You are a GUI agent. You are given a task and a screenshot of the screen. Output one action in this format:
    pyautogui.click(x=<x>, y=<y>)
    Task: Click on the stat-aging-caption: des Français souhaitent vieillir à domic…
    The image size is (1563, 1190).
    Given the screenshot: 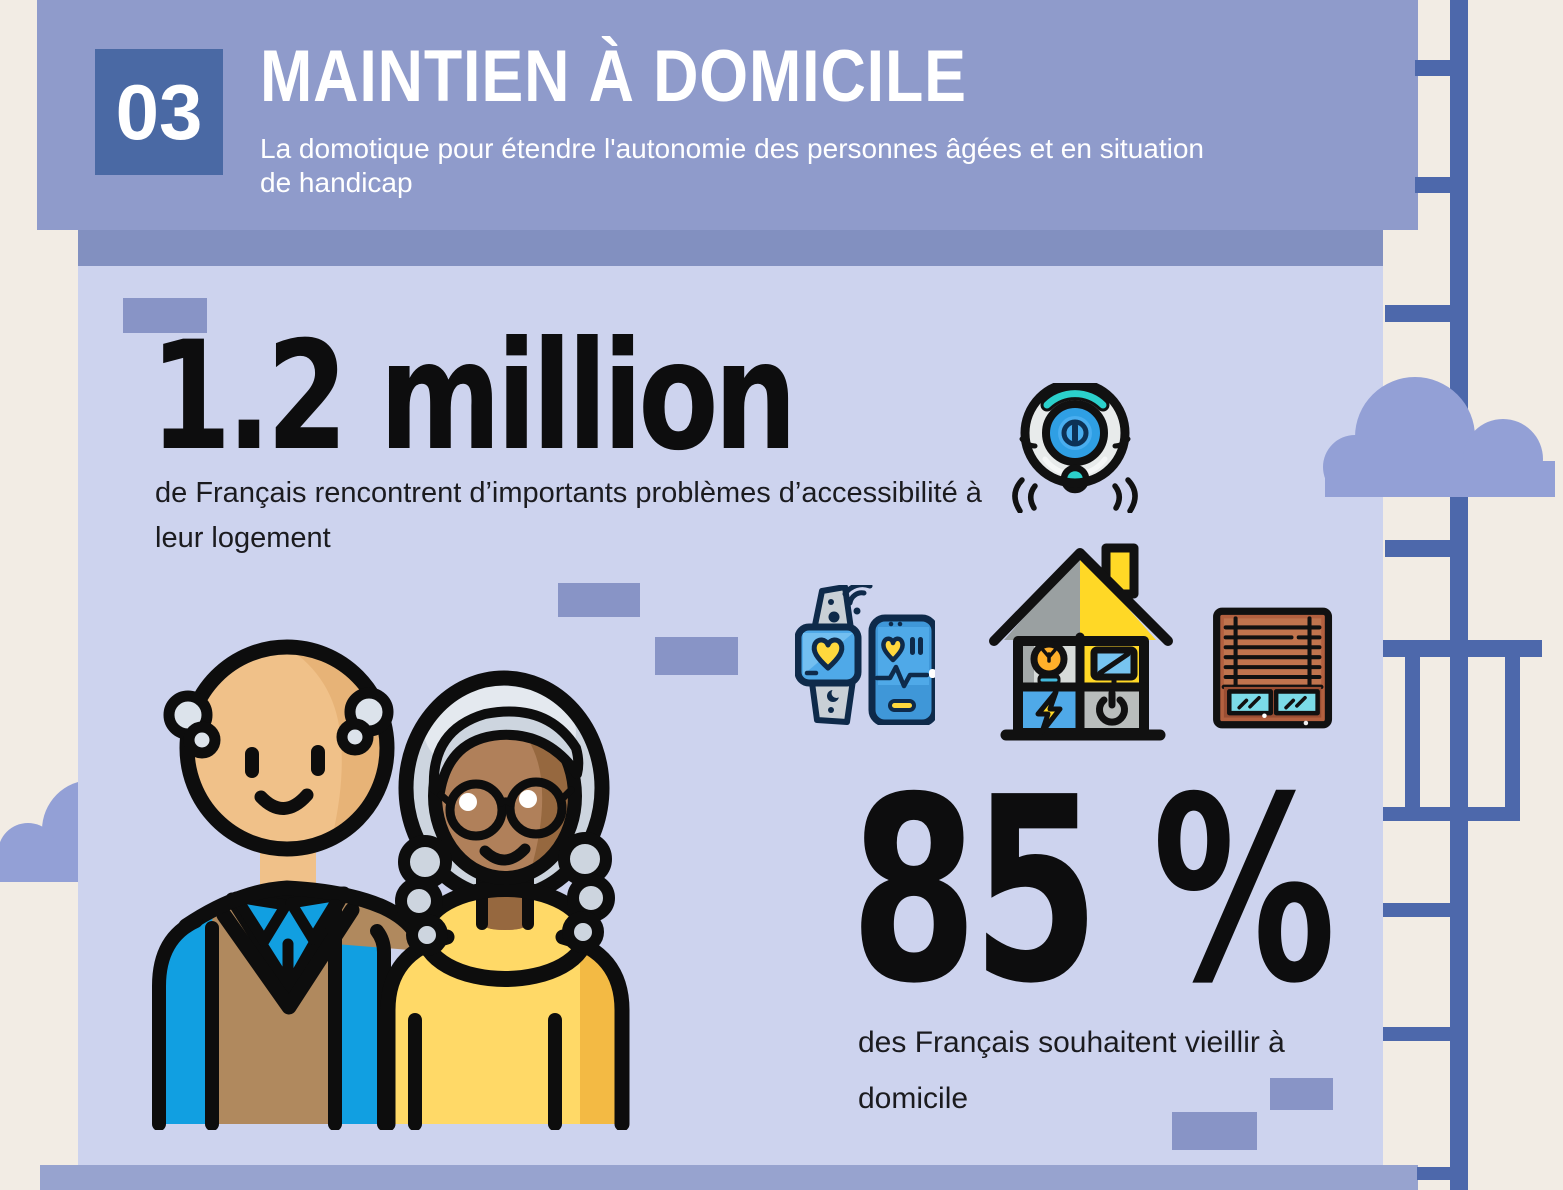 What is the action you would take?
    pyautogui.click(x=1071, y=1071)
    